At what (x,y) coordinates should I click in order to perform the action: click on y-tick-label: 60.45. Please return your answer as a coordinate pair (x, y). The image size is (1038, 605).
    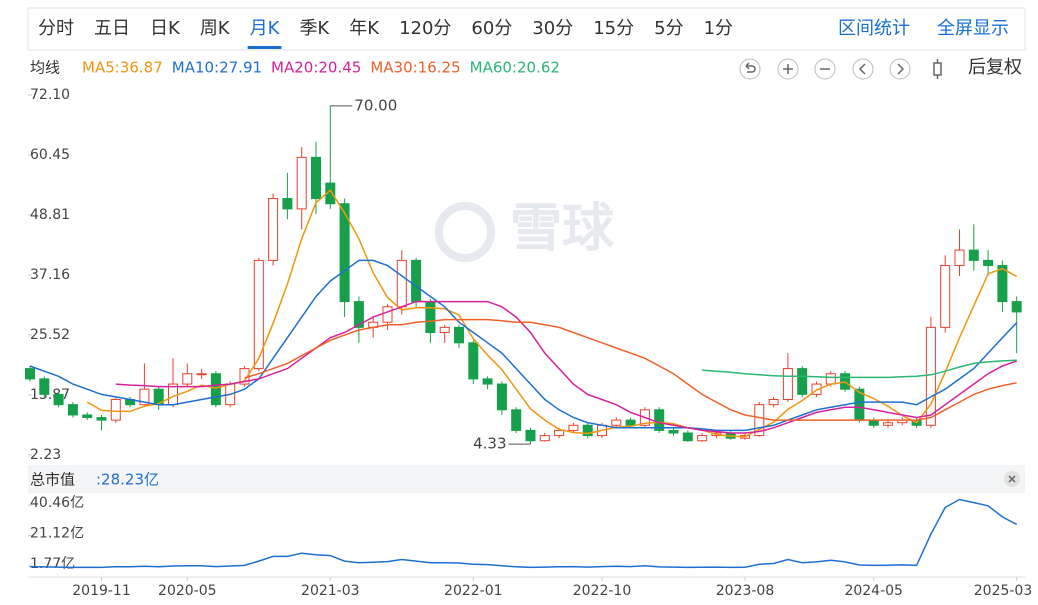
    Looking at the image, I should click on (50, 155).